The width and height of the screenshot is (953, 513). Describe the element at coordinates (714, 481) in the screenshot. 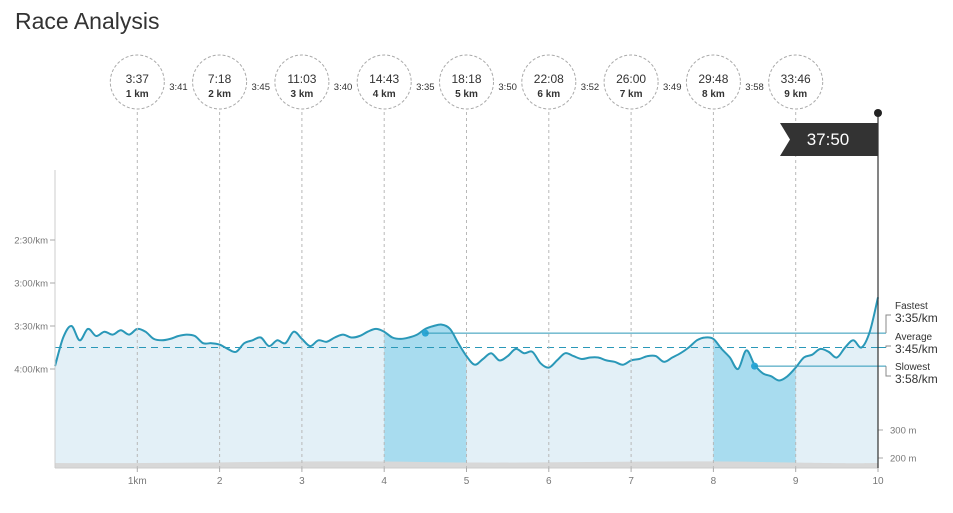

I see `x-tick-label: 8` at that location.